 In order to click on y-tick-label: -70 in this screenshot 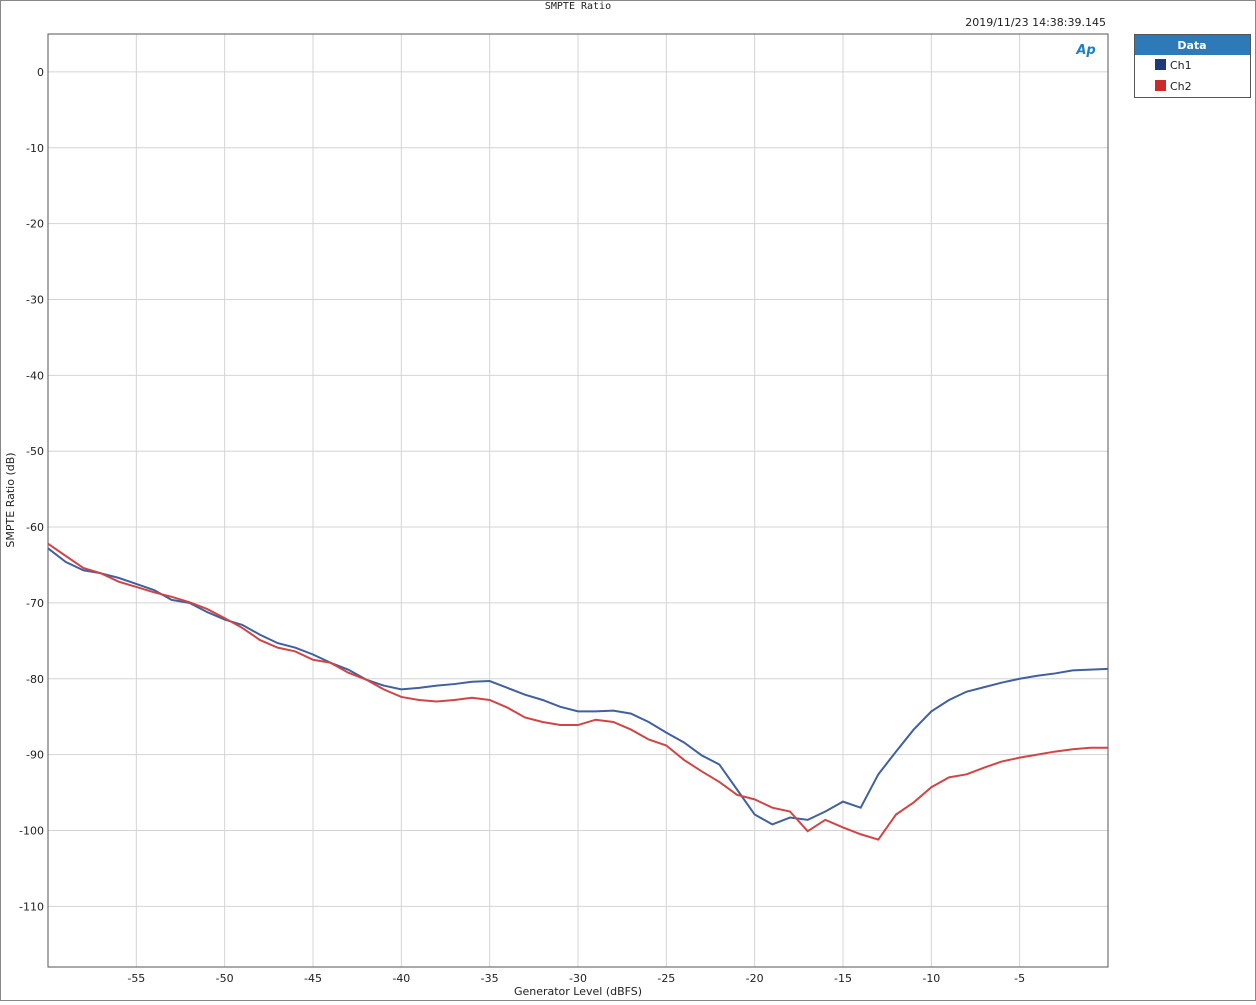, I will do `click(35, 603)`.